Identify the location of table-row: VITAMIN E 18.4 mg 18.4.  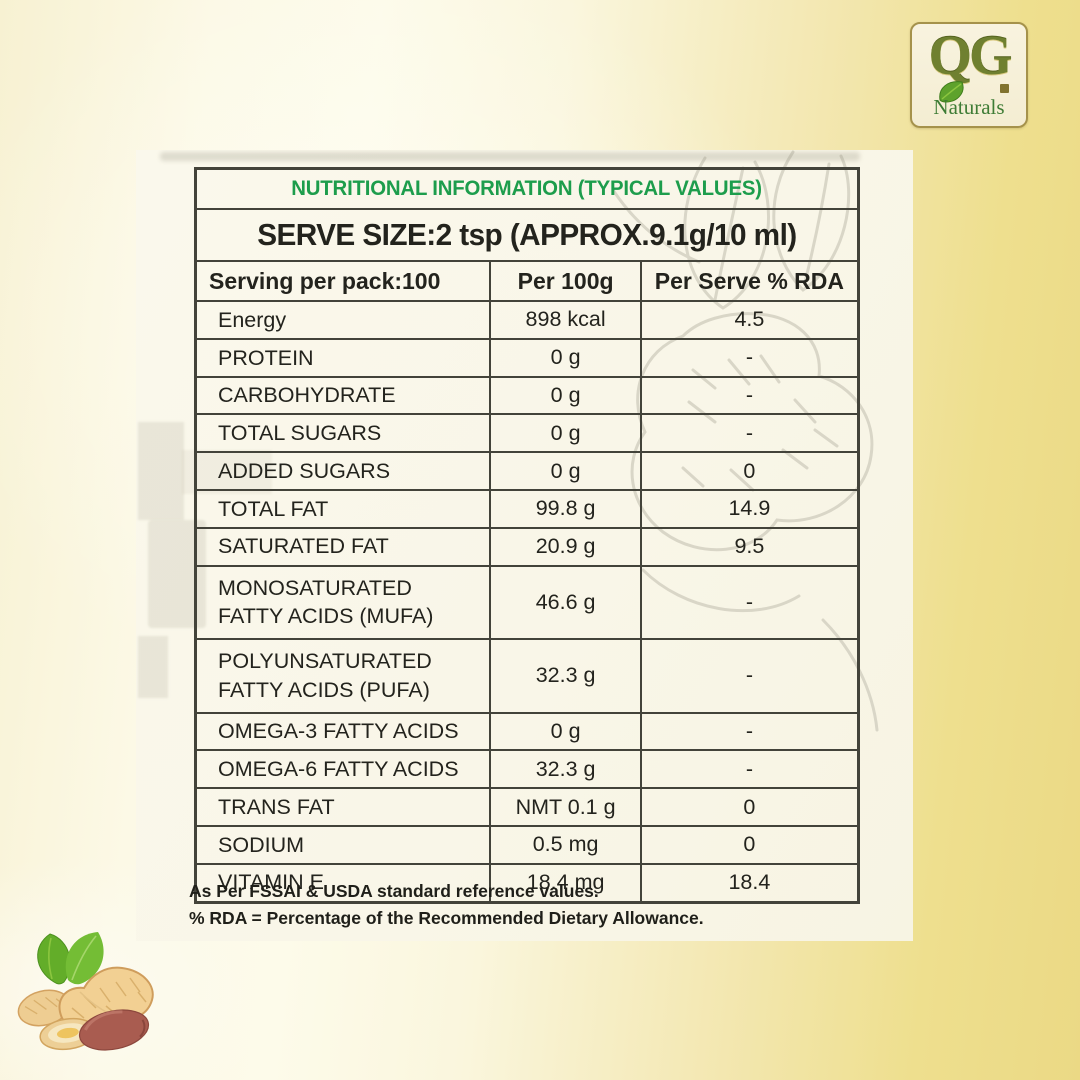
(527, 882).